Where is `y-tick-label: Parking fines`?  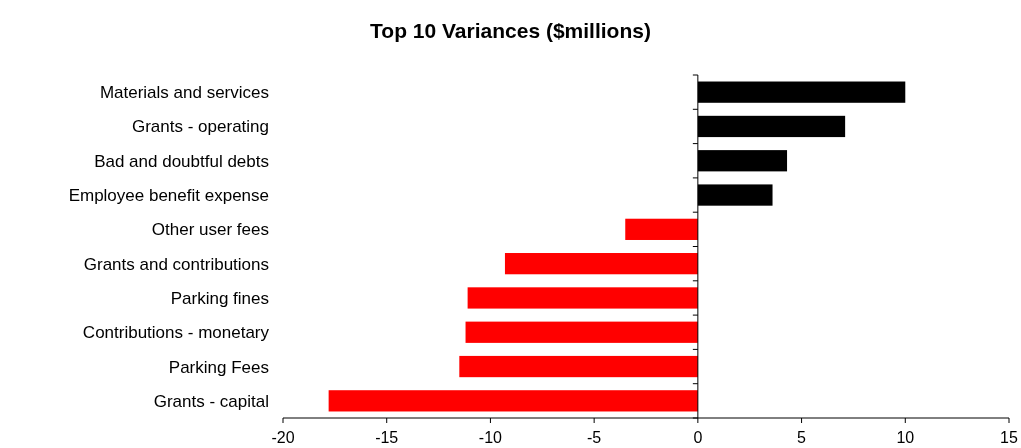
y-tick-label: Parking fines is located at coordinates (219, 298).